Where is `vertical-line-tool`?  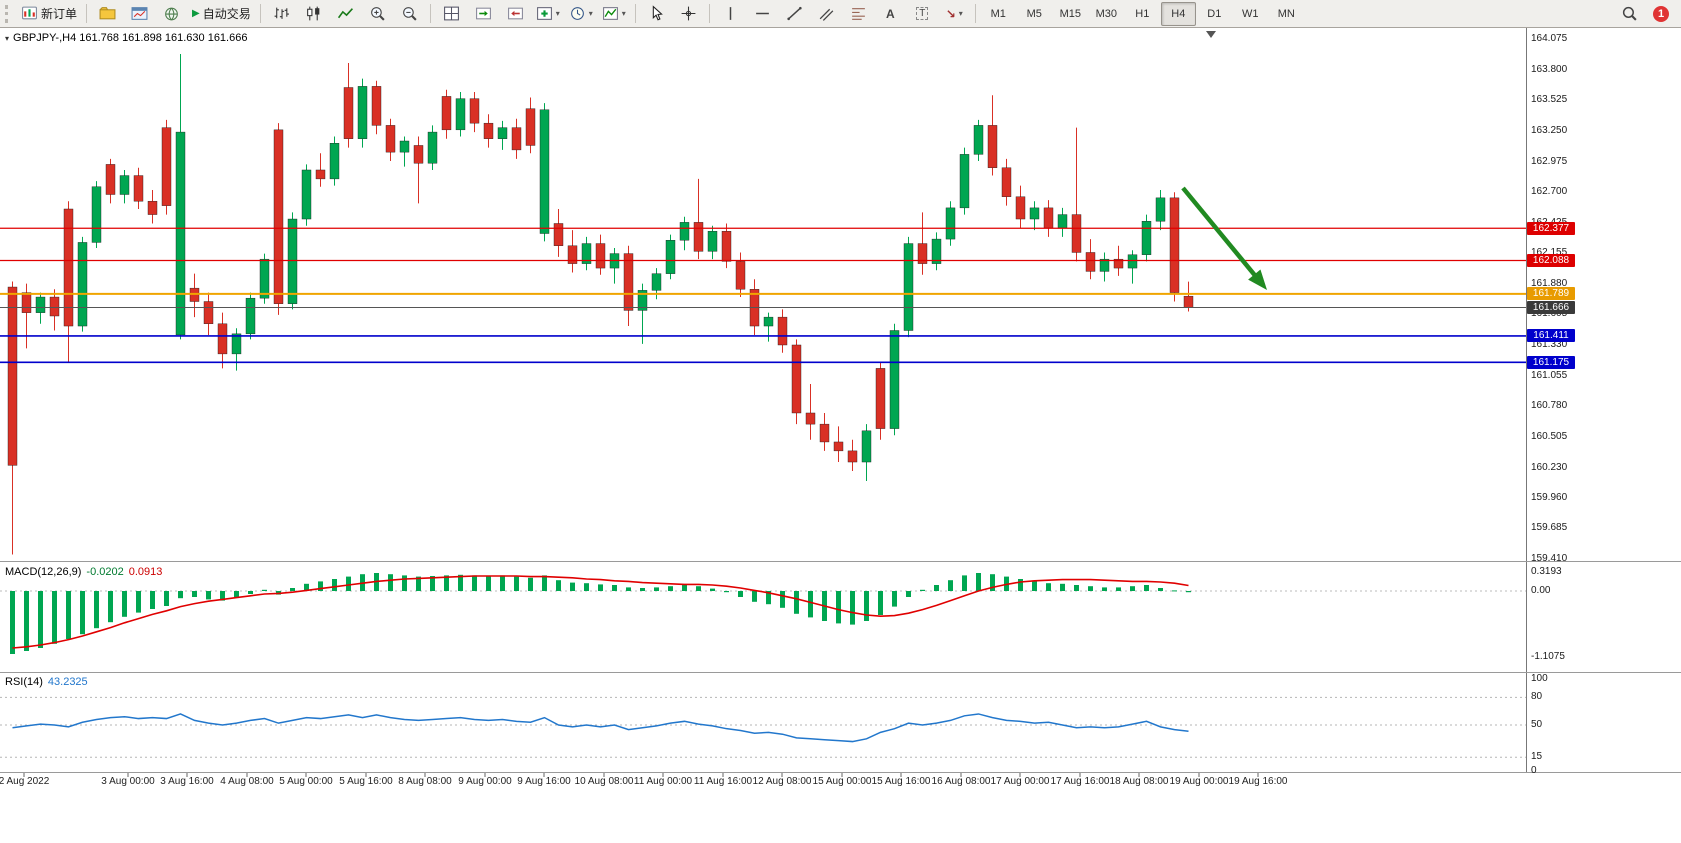 vertical-line-tool is located at coordinates (730, 14).